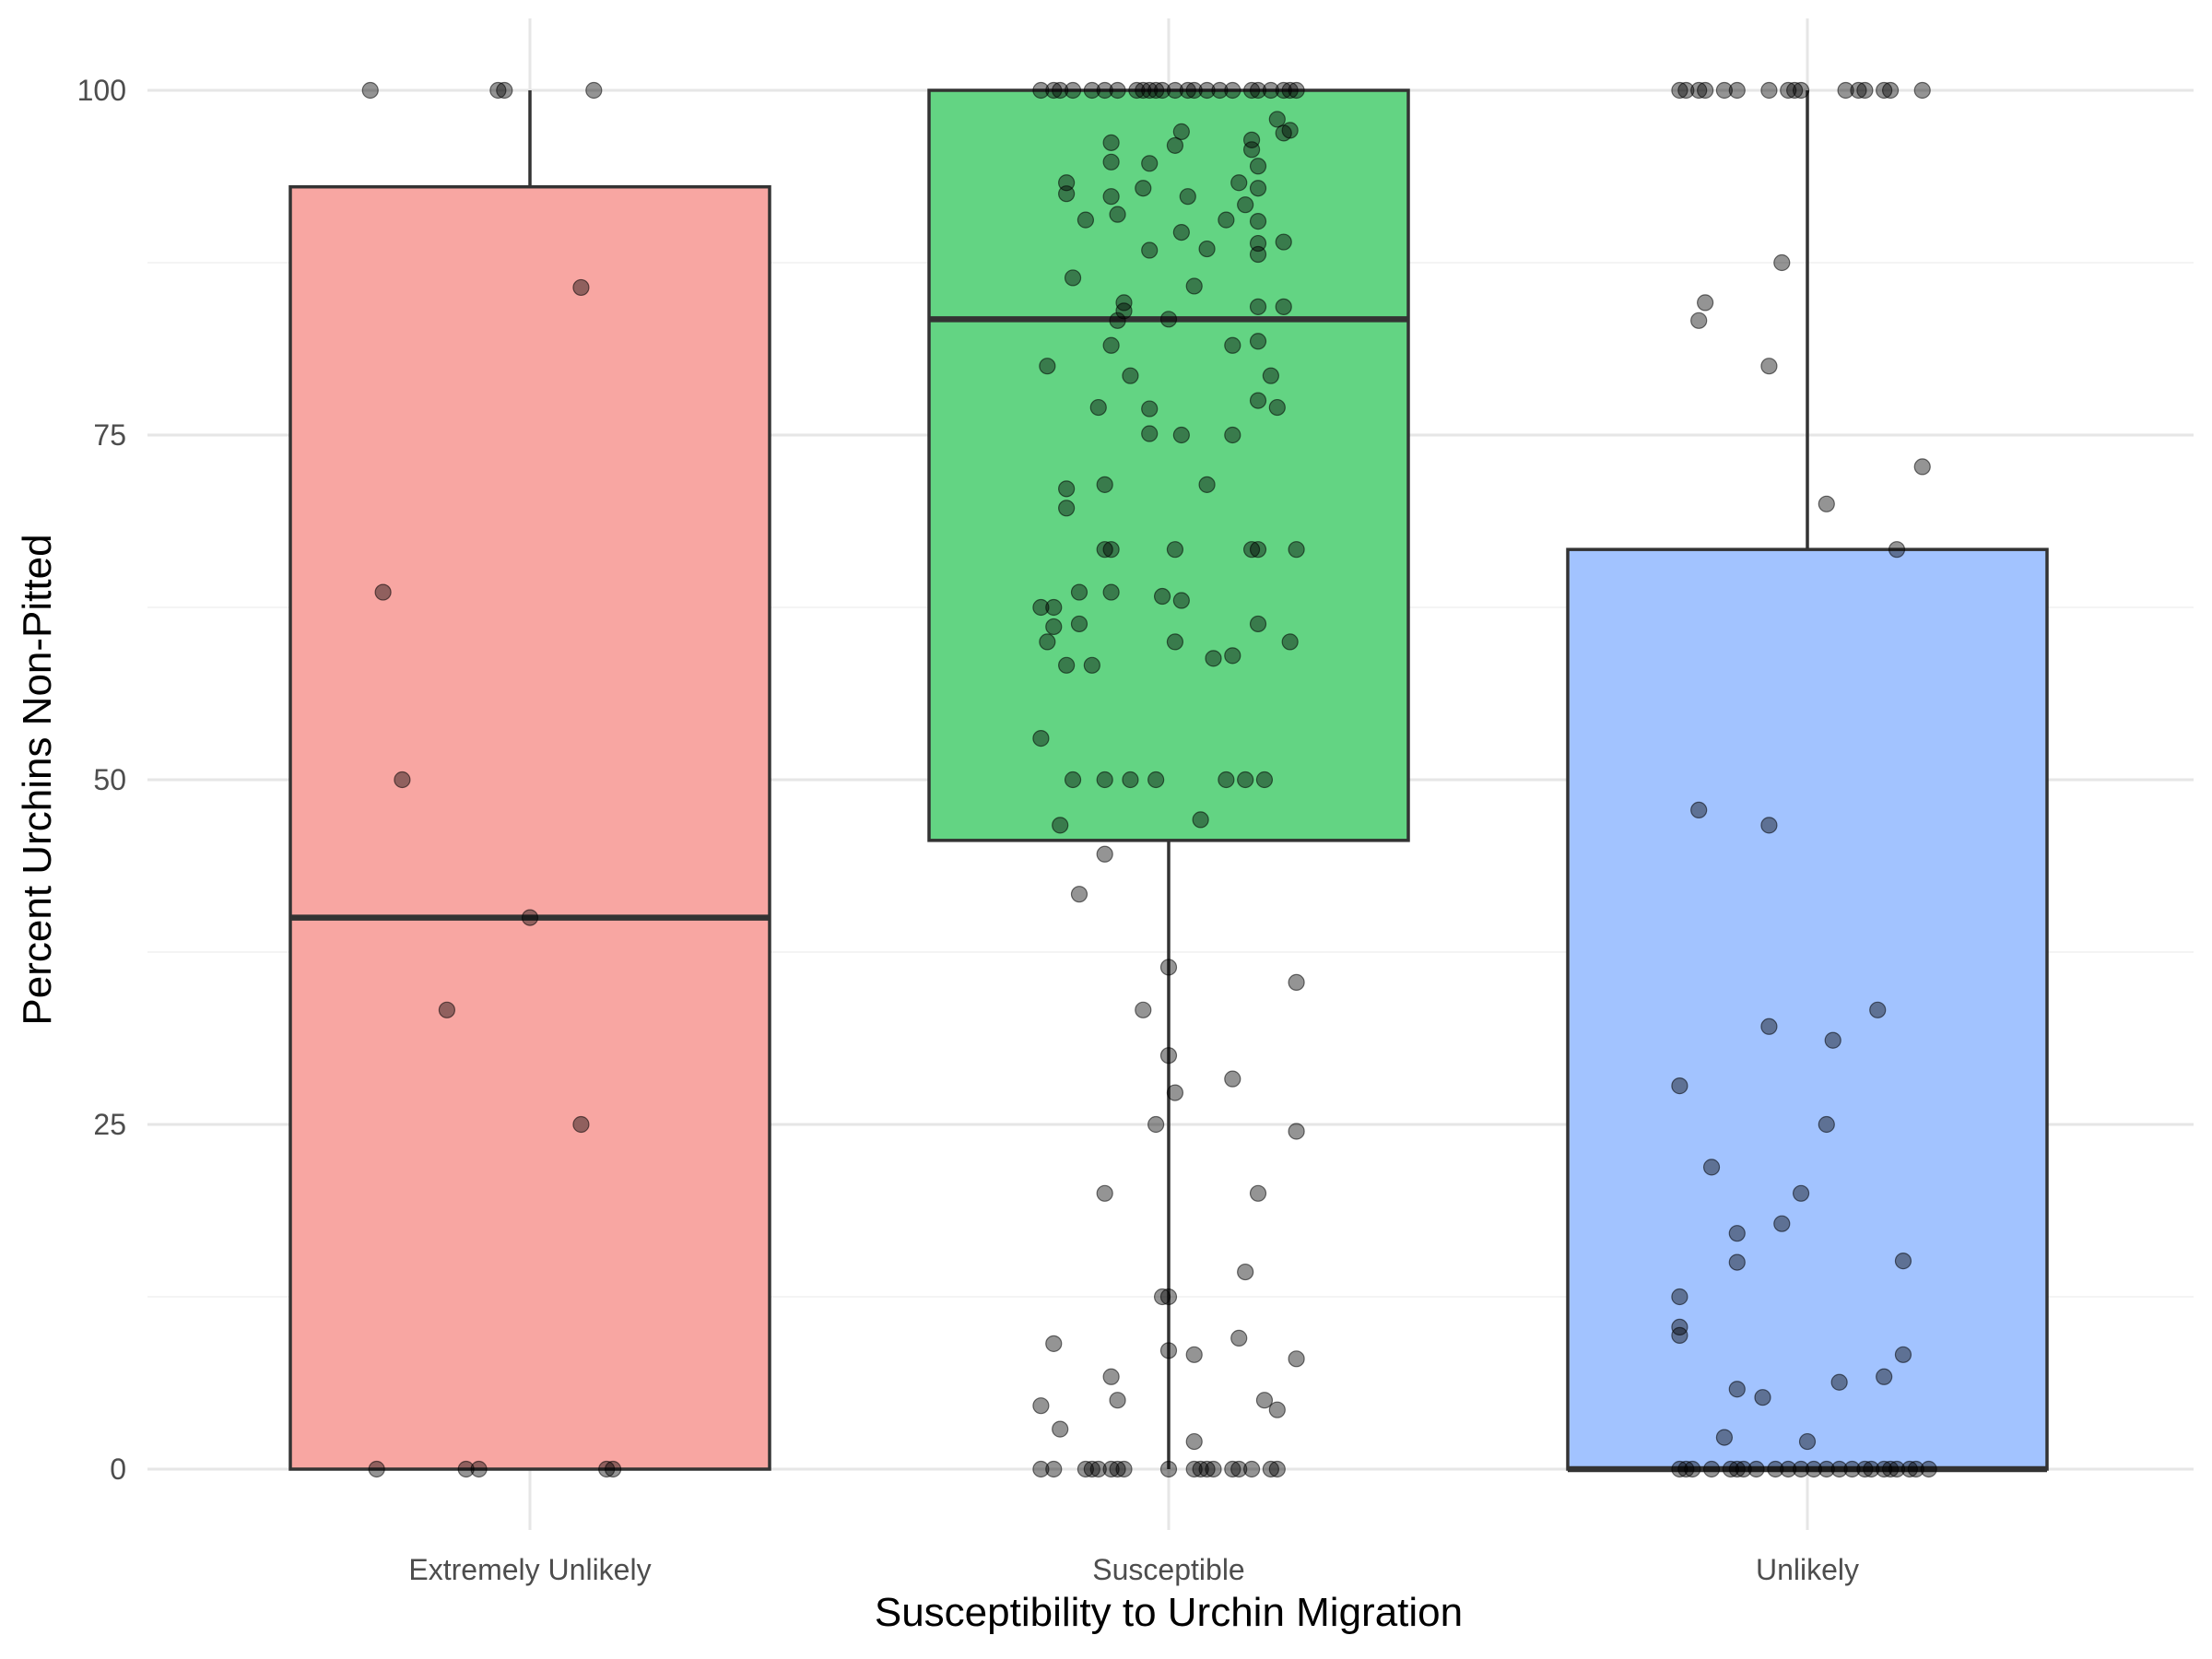  I want to click on x-tick-label: Extremely Unlikely, so click(529, 1569).